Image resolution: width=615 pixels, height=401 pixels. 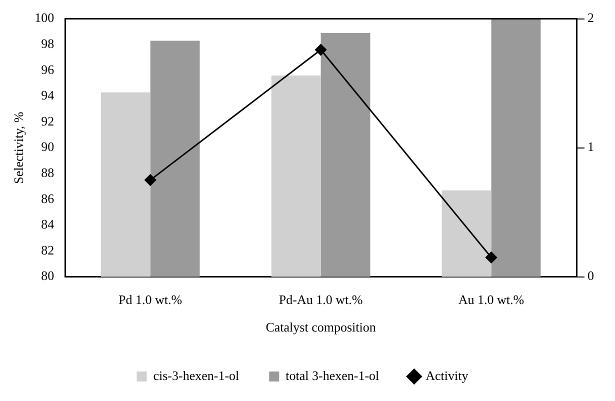 I want to click on y2-tick-label: 2, so click(x=591, y=18).